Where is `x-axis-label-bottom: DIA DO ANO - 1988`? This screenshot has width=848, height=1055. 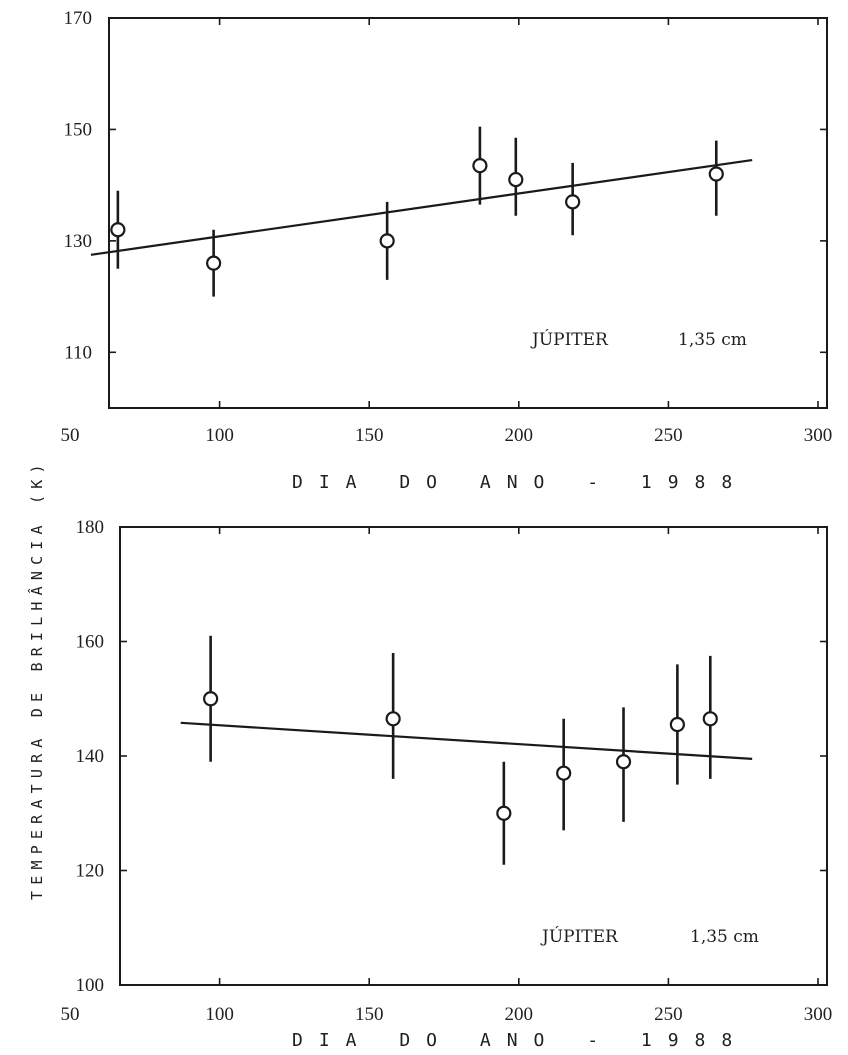
x-axis-label-bottom: DIA DO ANO - 1988 is located at coordinates (520, 1040).